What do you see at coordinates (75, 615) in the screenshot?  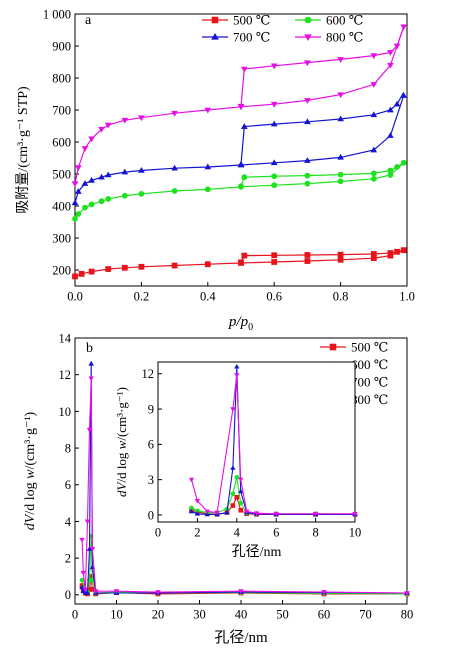 I see `panel-b-x-tick-label: 0` at bounding box center [75, 615].